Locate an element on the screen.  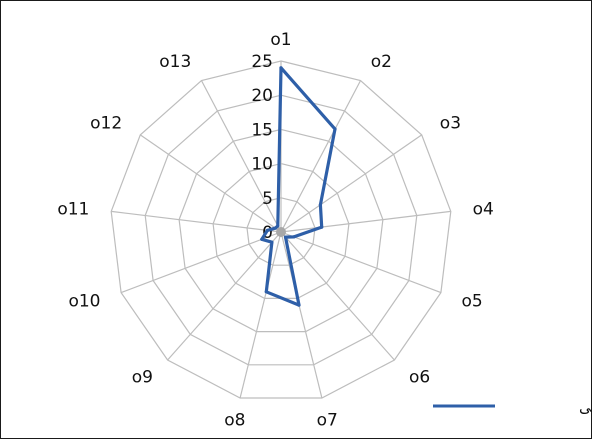
category-label: o5 is located at coordinates (472, 301).